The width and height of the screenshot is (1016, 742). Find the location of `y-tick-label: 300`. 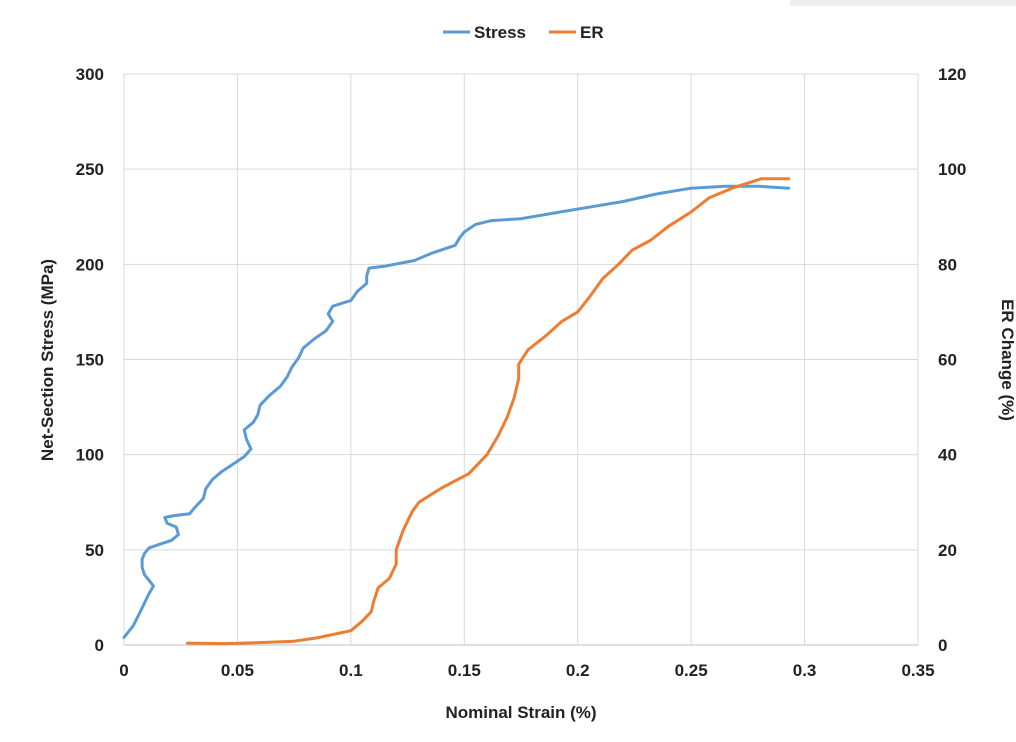

y-tick-label: 300 is located at coordinates (90, 74).